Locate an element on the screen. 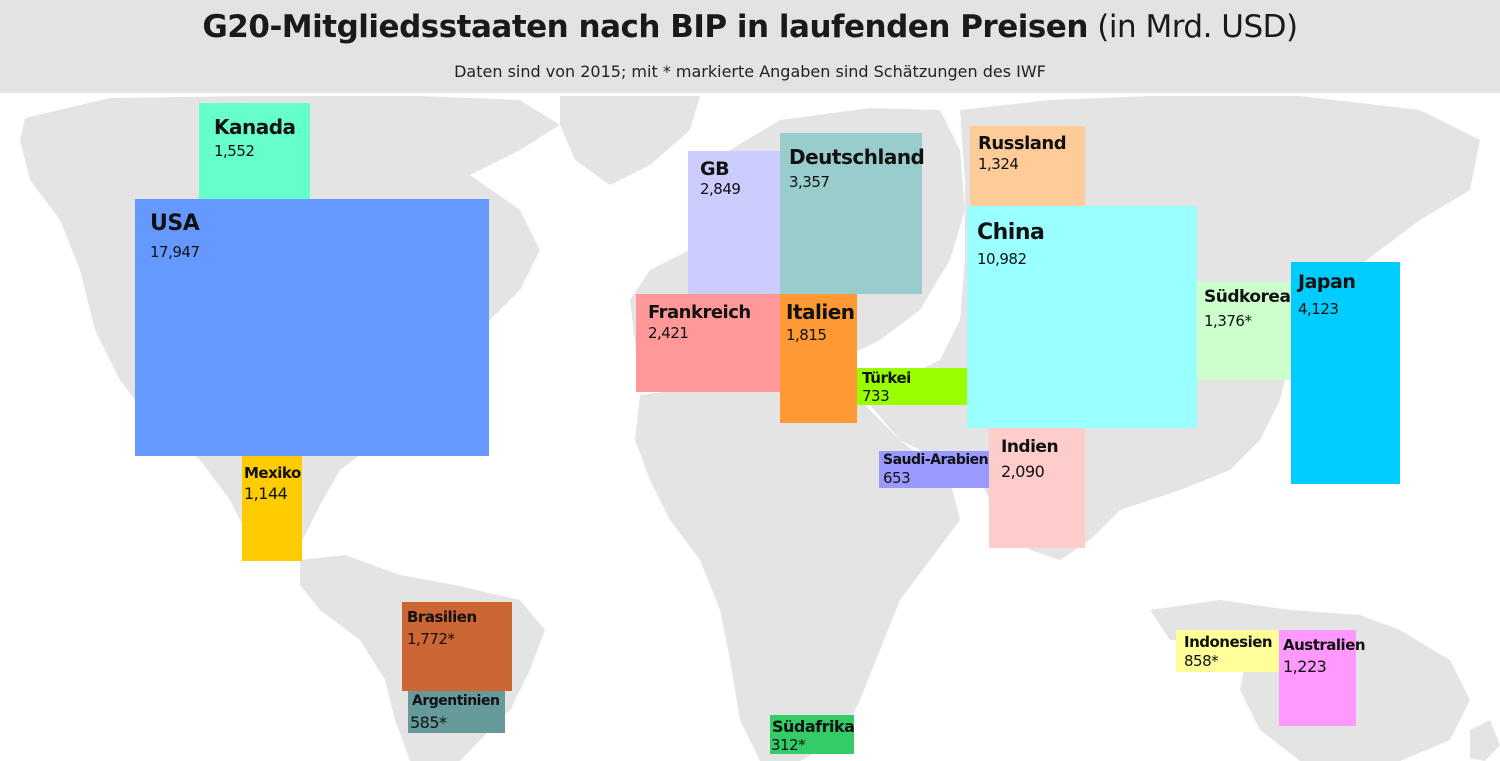 The width and height of the screenshot is (1500, 761). country-name: Australien is located at coordinates (1324, 645).